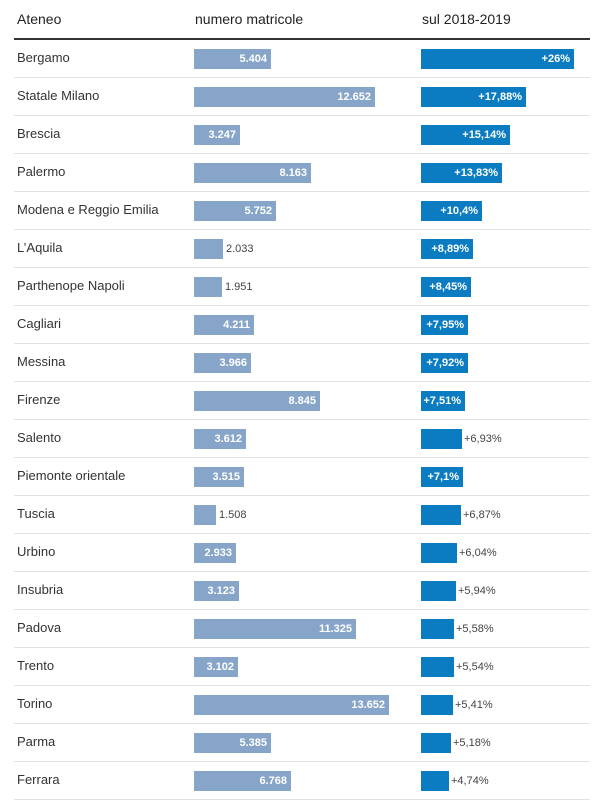 The width and height of the screenshot is (603, 800). Describe the element at coordinates (459, 211) in the screenshot. I see `variazione-value-label: +10,4%` at that location.